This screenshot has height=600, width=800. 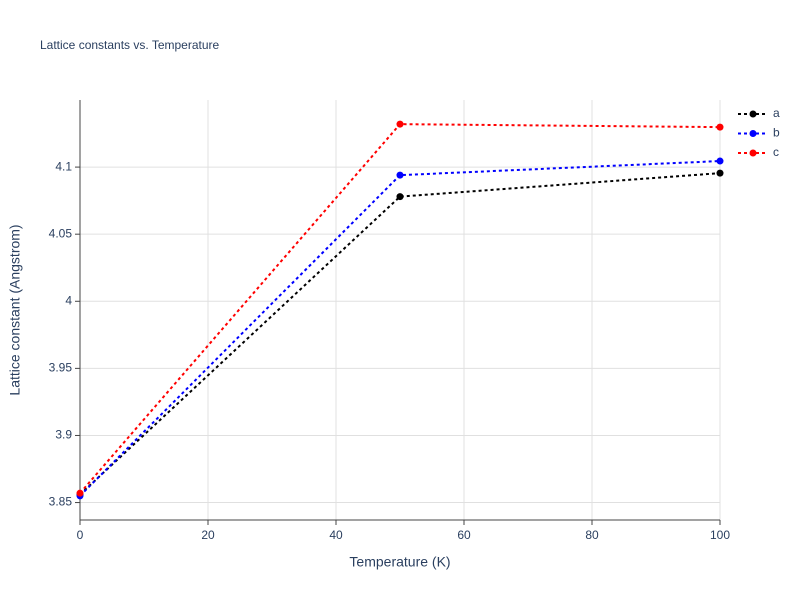 I want to click on x-tick-label: 0, so click(x=80, y=535).